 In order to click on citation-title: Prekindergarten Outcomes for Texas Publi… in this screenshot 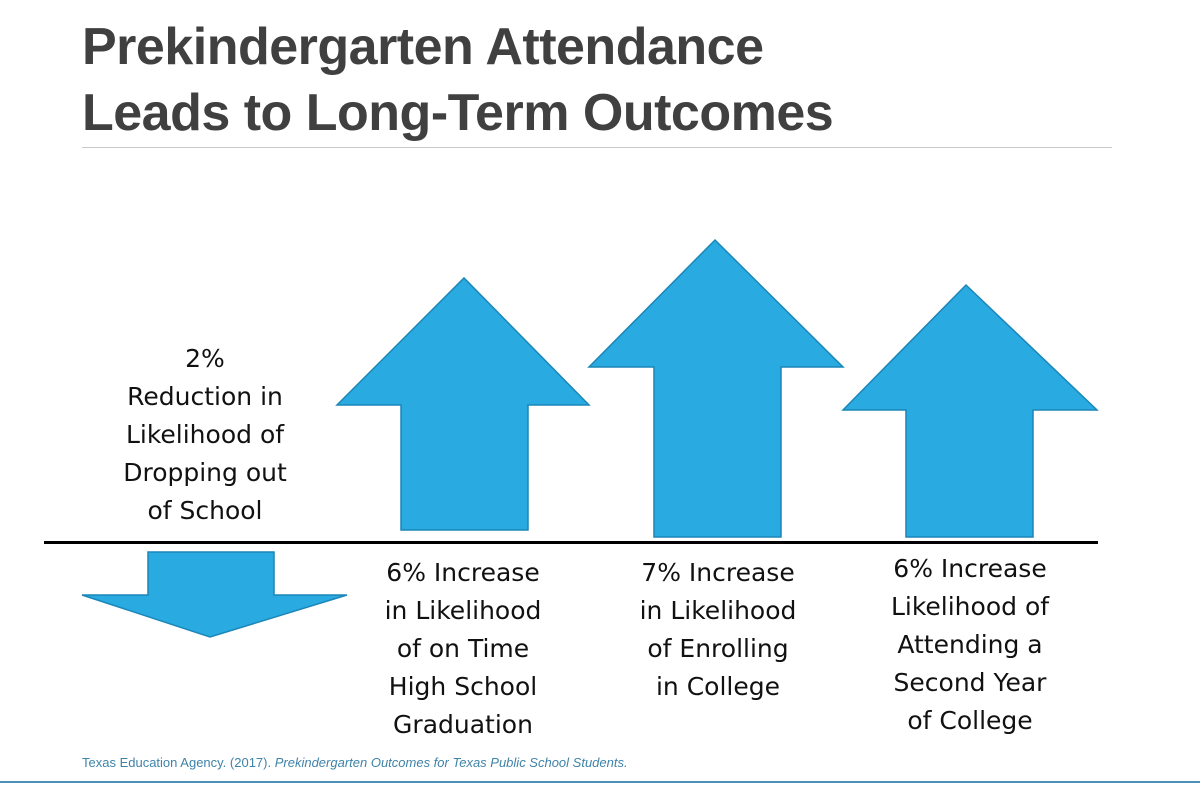, I will do `click(451, 762)`.